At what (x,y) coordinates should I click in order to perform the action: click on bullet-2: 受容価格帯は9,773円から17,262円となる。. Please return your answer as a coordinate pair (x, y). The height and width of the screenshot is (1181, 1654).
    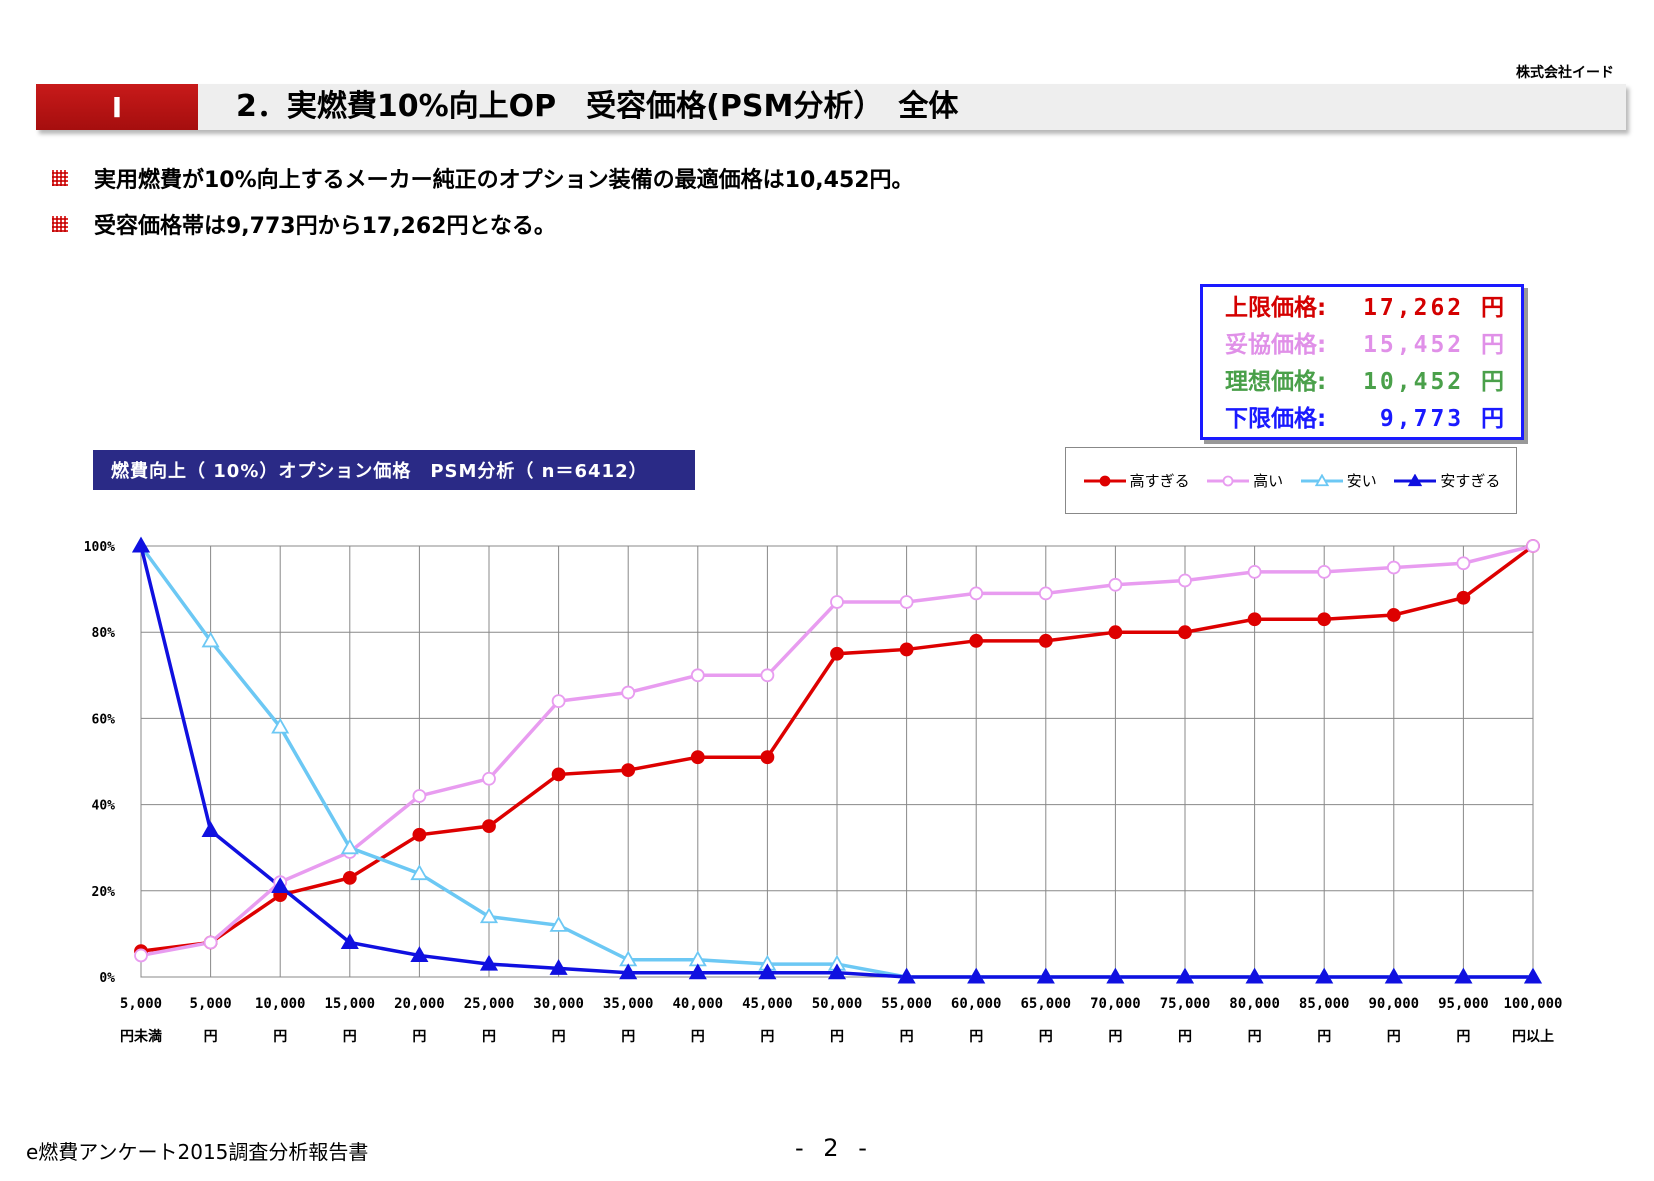
    Looking at the image, I should click on (304, 224).